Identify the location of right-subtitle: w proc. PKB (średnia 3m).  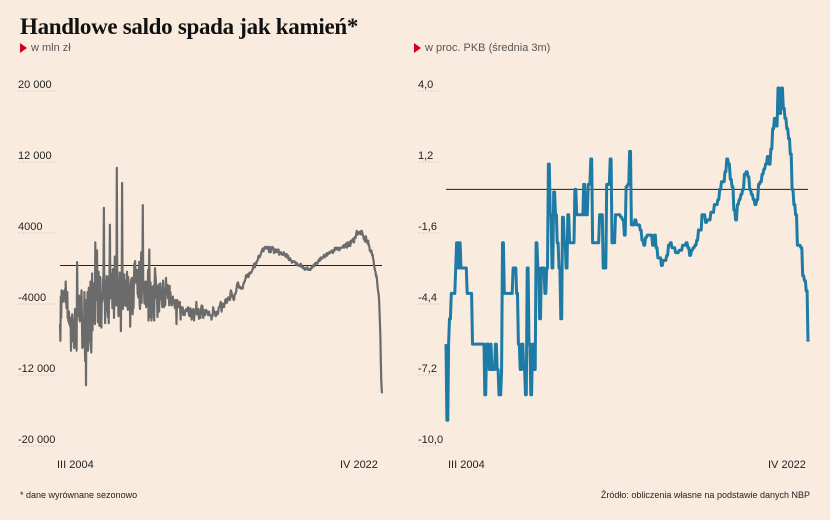
(482, 48).